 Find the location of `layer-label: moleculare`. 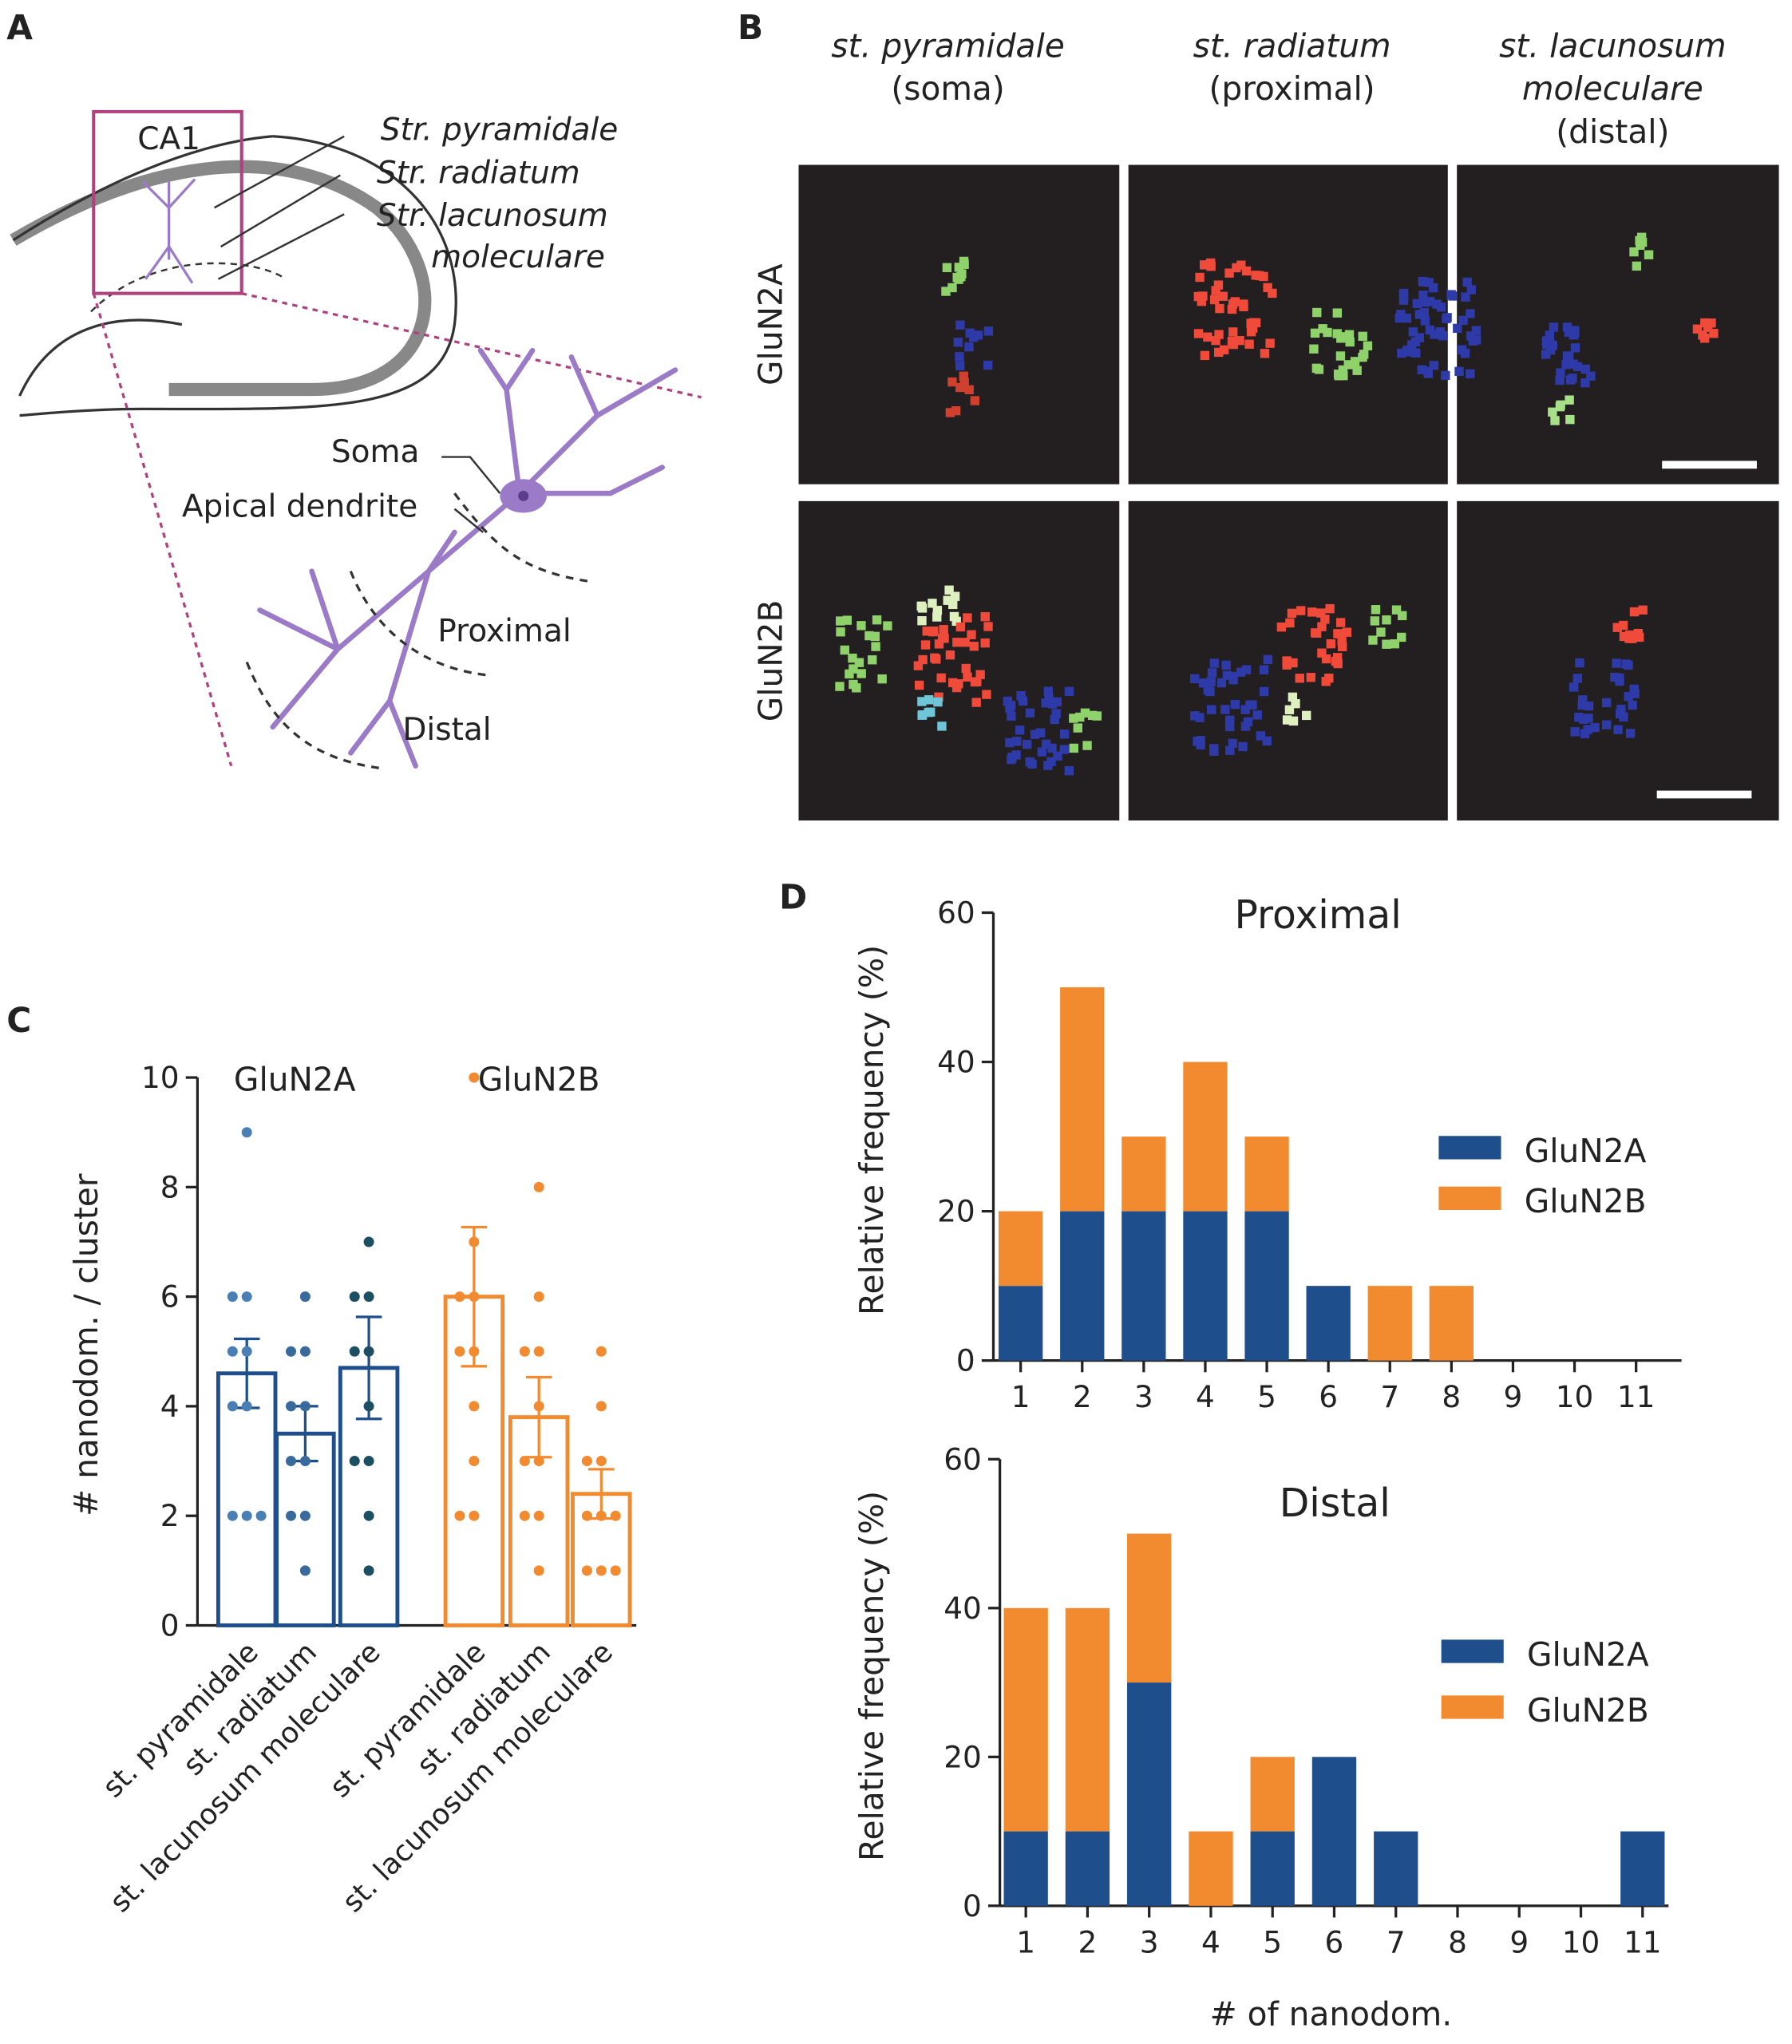

layer-label: moleculare is located at coordinates (518, 257).